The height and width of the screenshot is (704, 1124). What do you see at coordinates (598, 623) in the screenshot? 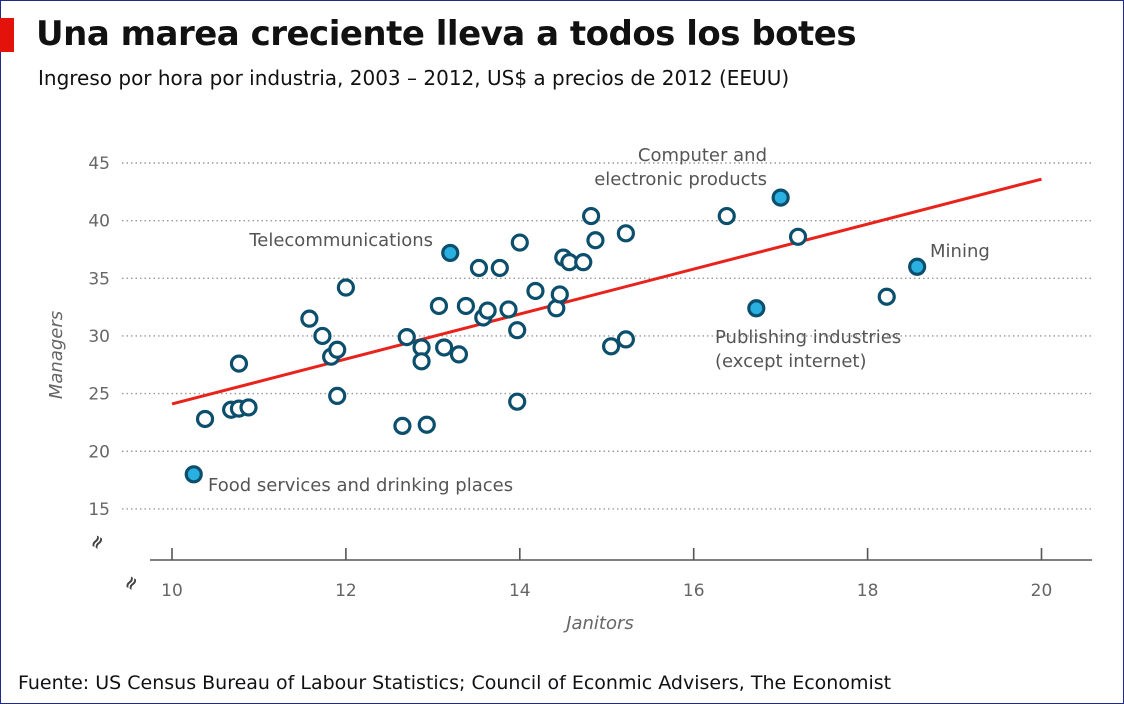
I see `x-axis-title: Janitors` at bounding box center [598, 623].